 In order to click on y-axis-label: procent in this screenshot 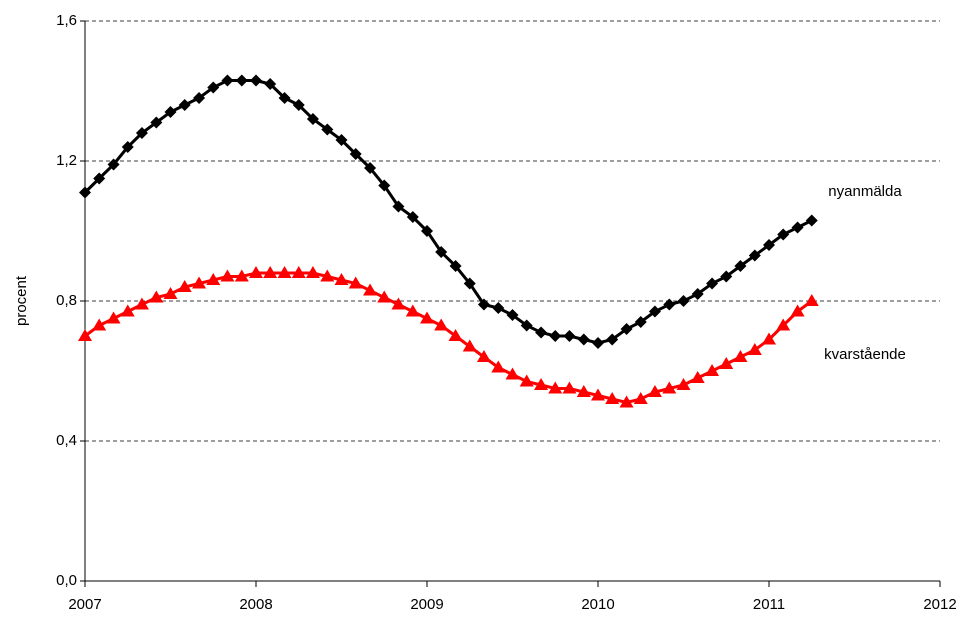, I will do `click(21, 300)`.